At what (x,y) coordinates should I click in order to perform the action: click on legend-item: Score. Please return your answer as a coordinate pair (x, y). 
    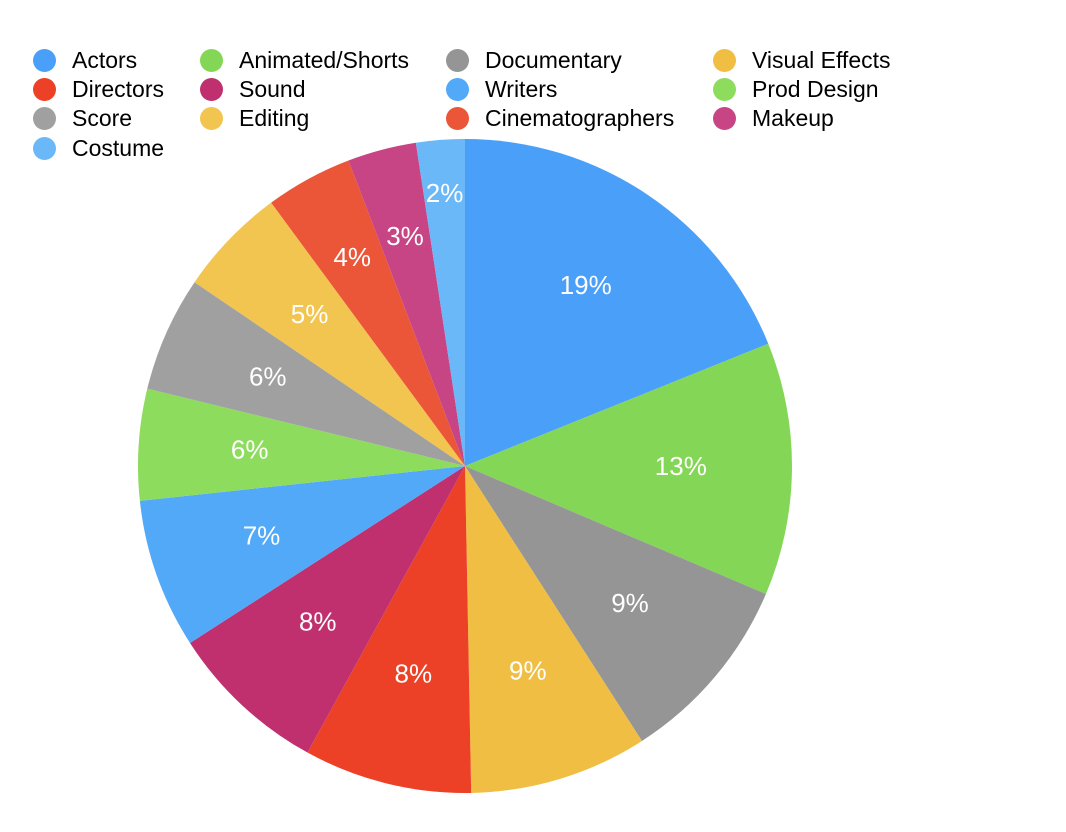
    Looking at the image, I should click on (82, 118).